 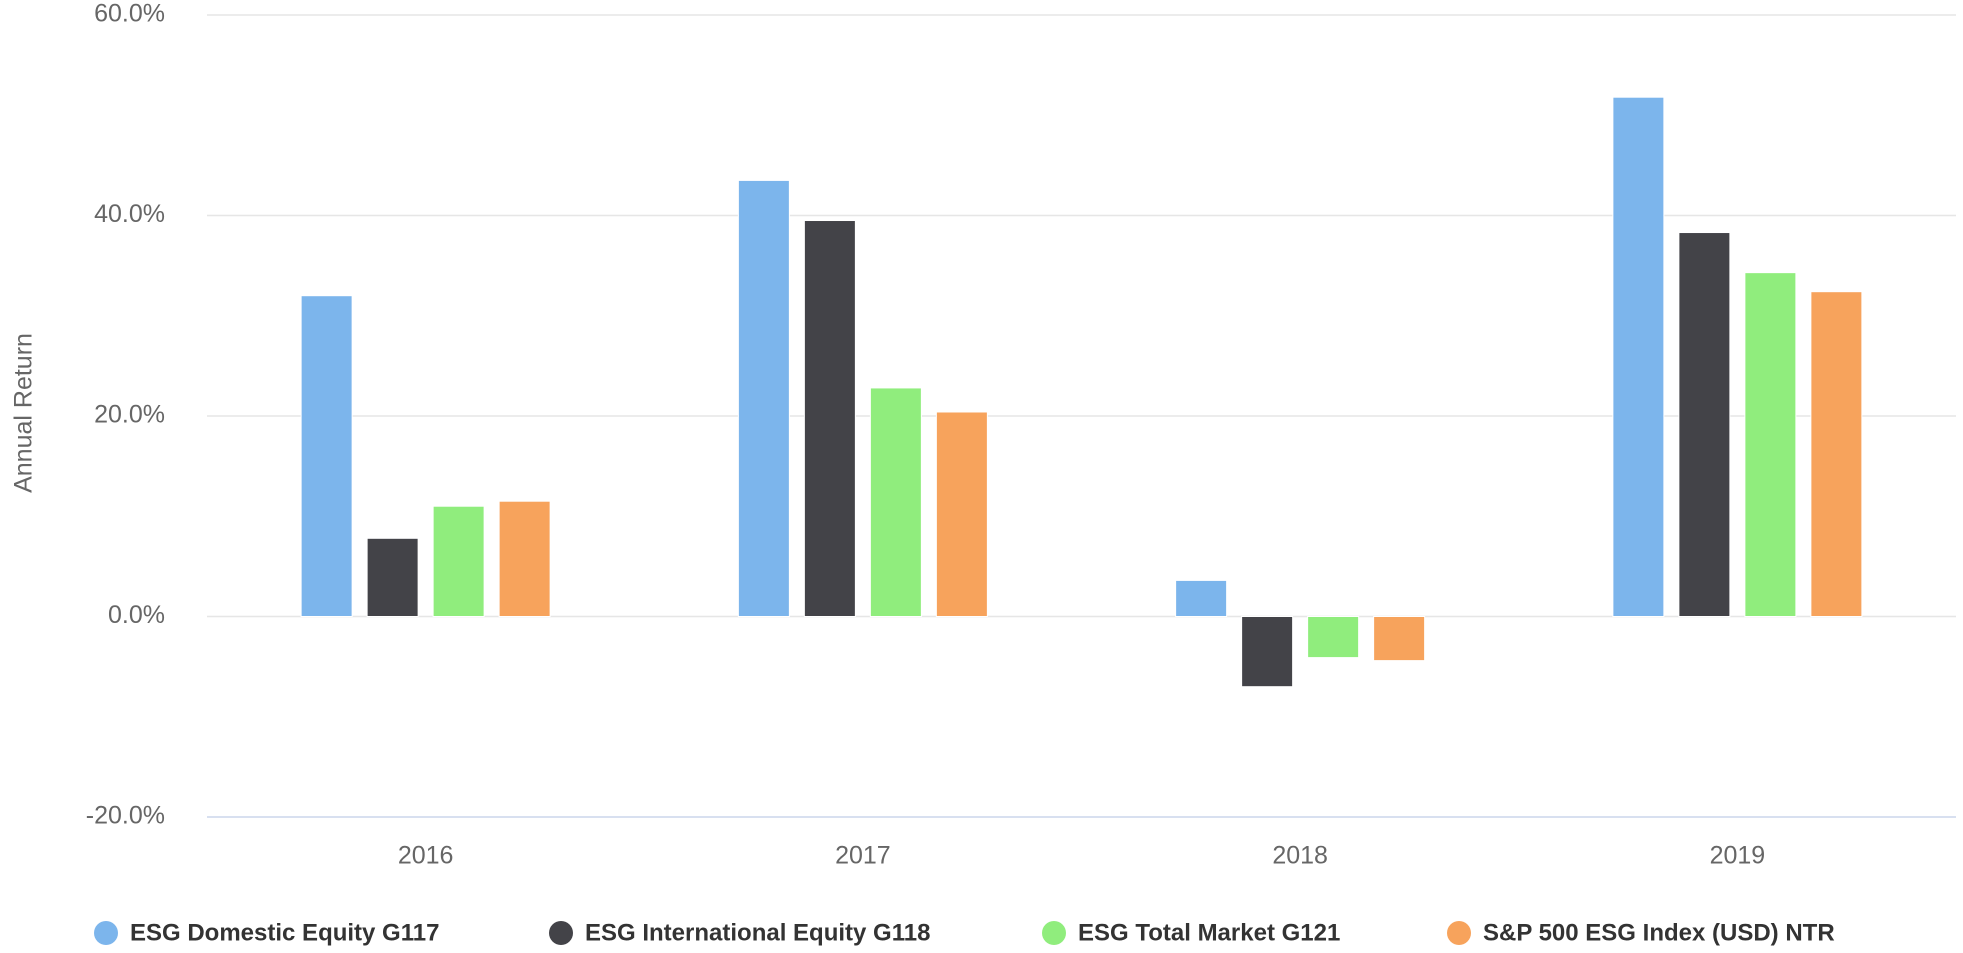 I want to click on y-tick-label: 40.0%, so click(x=129, y=214).